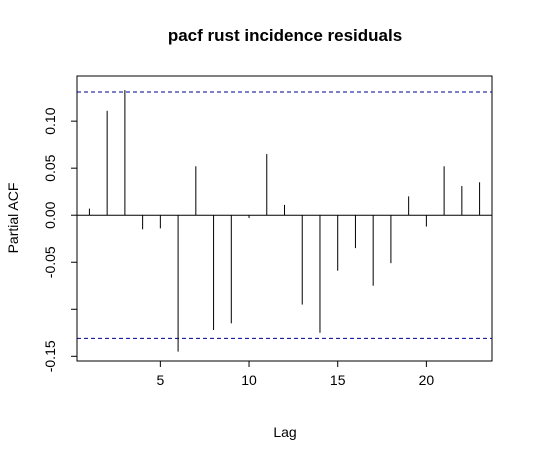 Image resolution: width=535 pixels, height=459 pixels. What do you see at coordinates (50, 214) in the screenshot?
I see `y-tick-label-0.00: 0.00` at bounding box center [50, 214].